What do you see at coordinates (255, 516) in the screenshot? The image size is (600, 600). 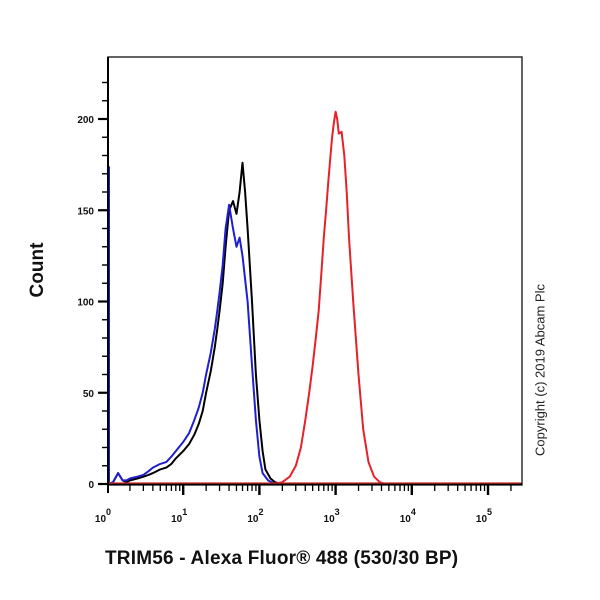 I see `x-tick-label: 10²` at bounding box center [255, 516].